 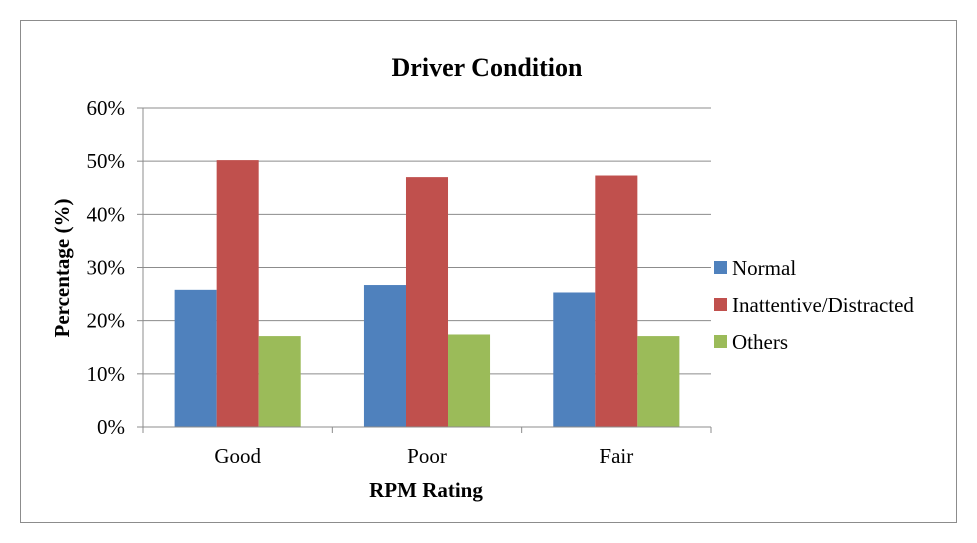 What do you see at coordinates (106, 161) in the screenshot?
I see `y-tick-label: 50%` at bounding box center [106, 161].